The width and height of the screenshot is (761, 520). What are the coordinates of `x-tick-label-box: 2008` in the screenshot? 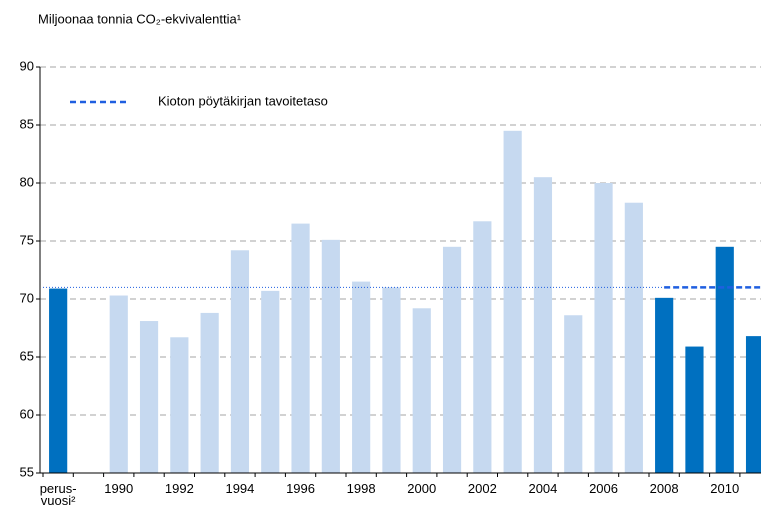 It's located at (664, 489).